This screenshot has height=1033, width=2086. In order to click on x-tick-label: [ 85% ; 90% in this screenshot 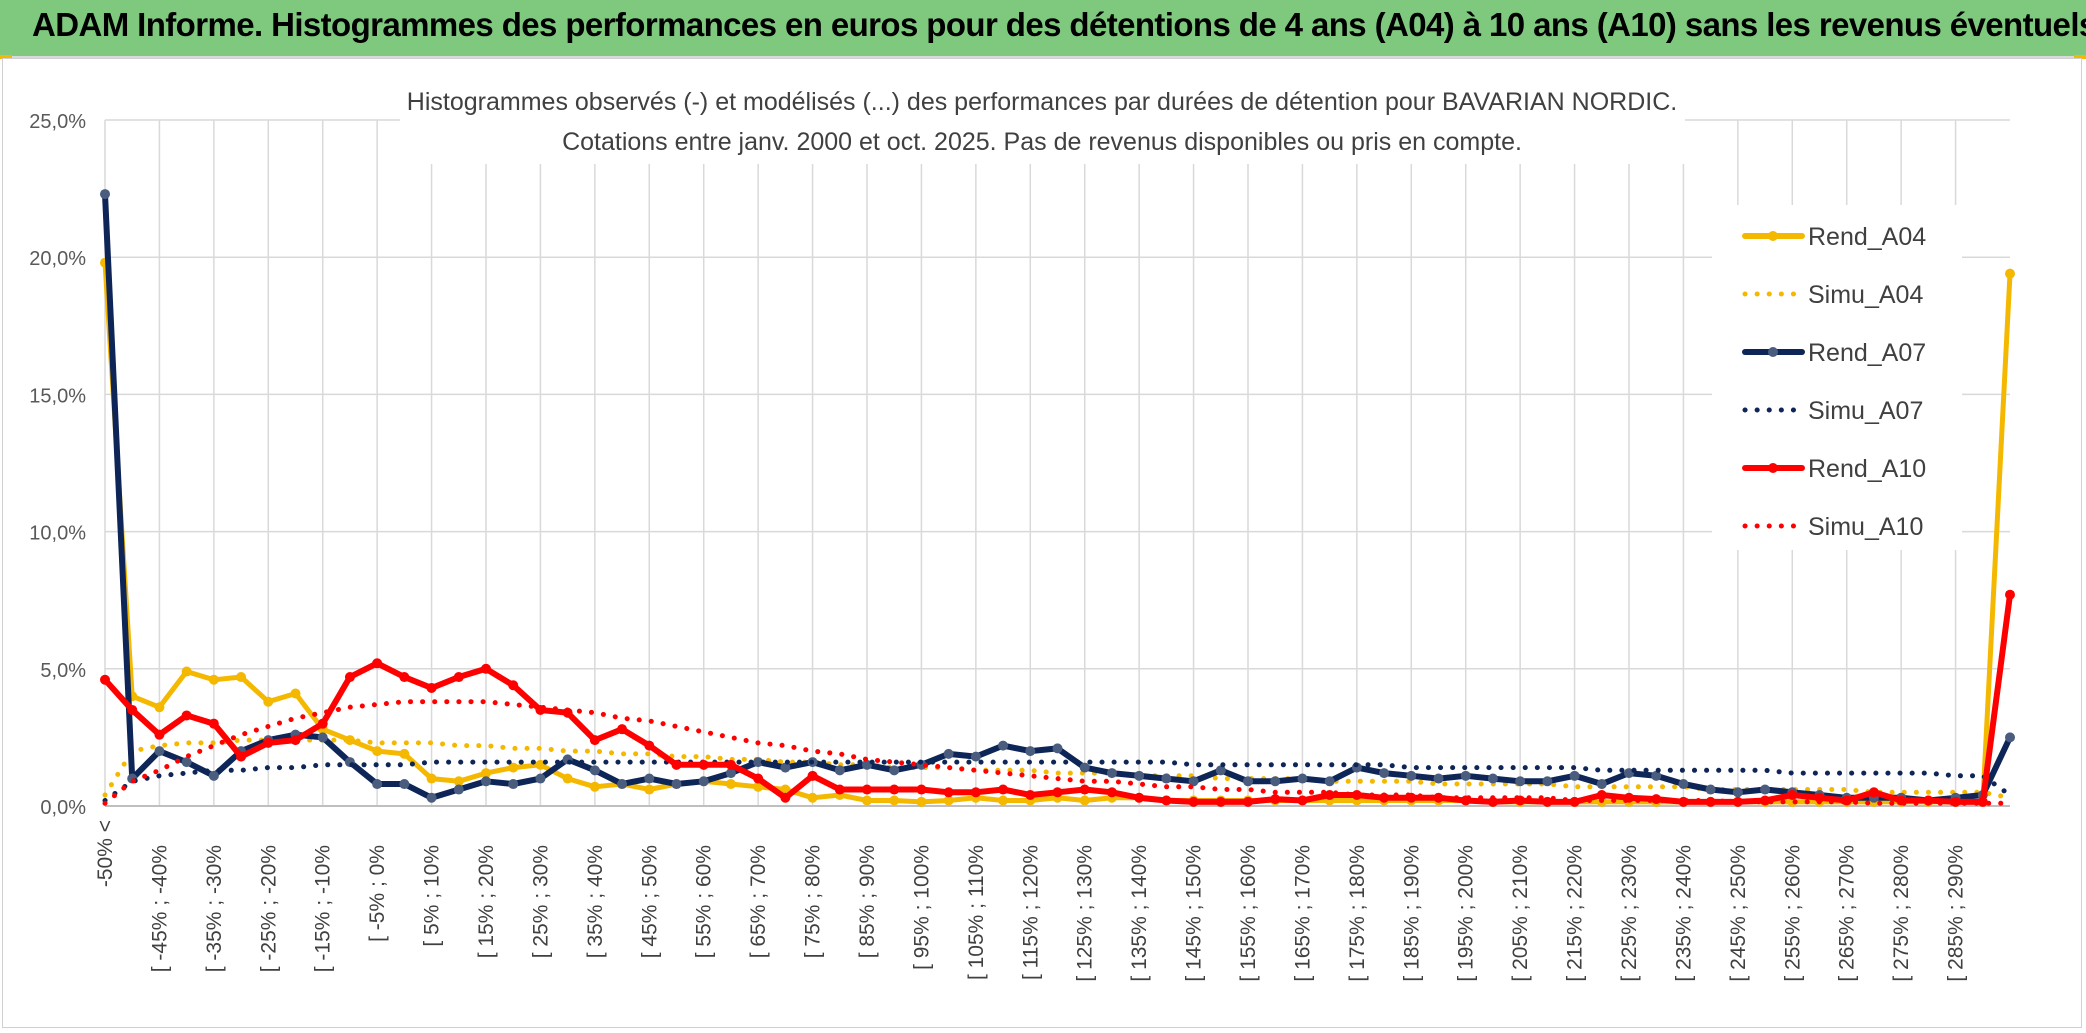, I will do `click(867, 901)`.